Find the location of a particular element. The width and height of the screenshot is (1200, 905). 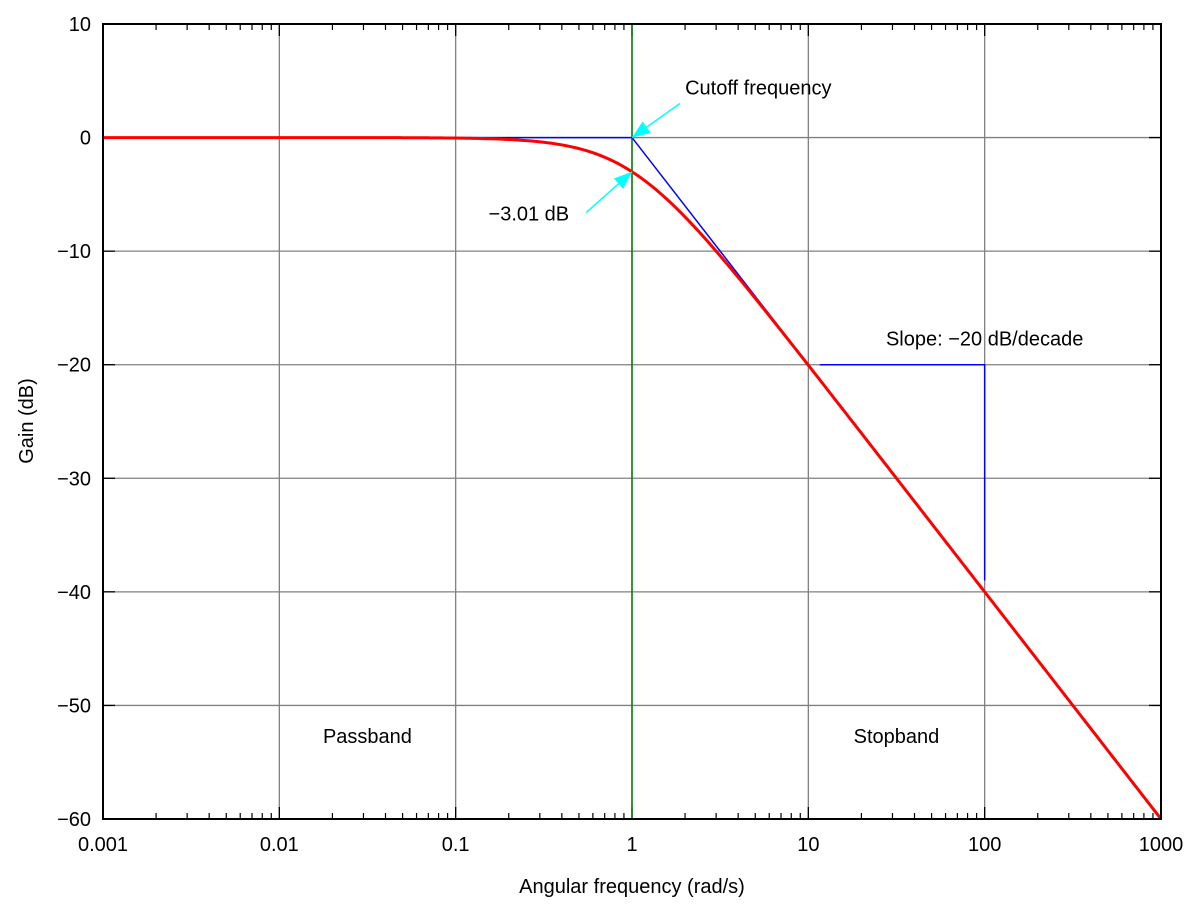

y-tick-label: −30 is located at coordinates (74, 479).